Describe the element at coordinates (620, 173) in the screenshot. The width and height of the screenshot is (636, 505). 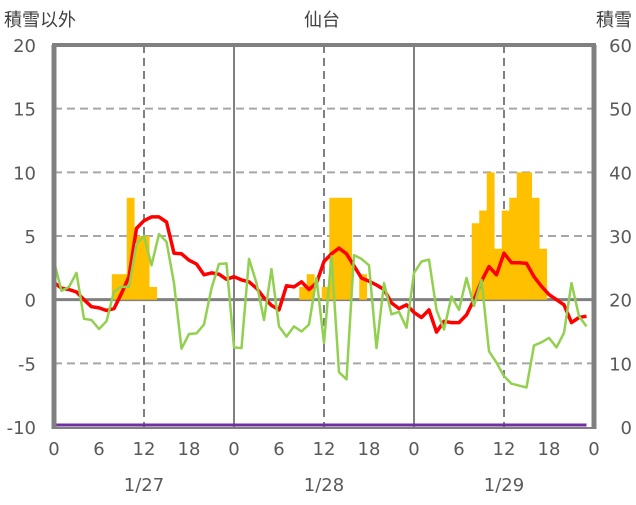
I see `y-right-tick-label: 40` at that location.